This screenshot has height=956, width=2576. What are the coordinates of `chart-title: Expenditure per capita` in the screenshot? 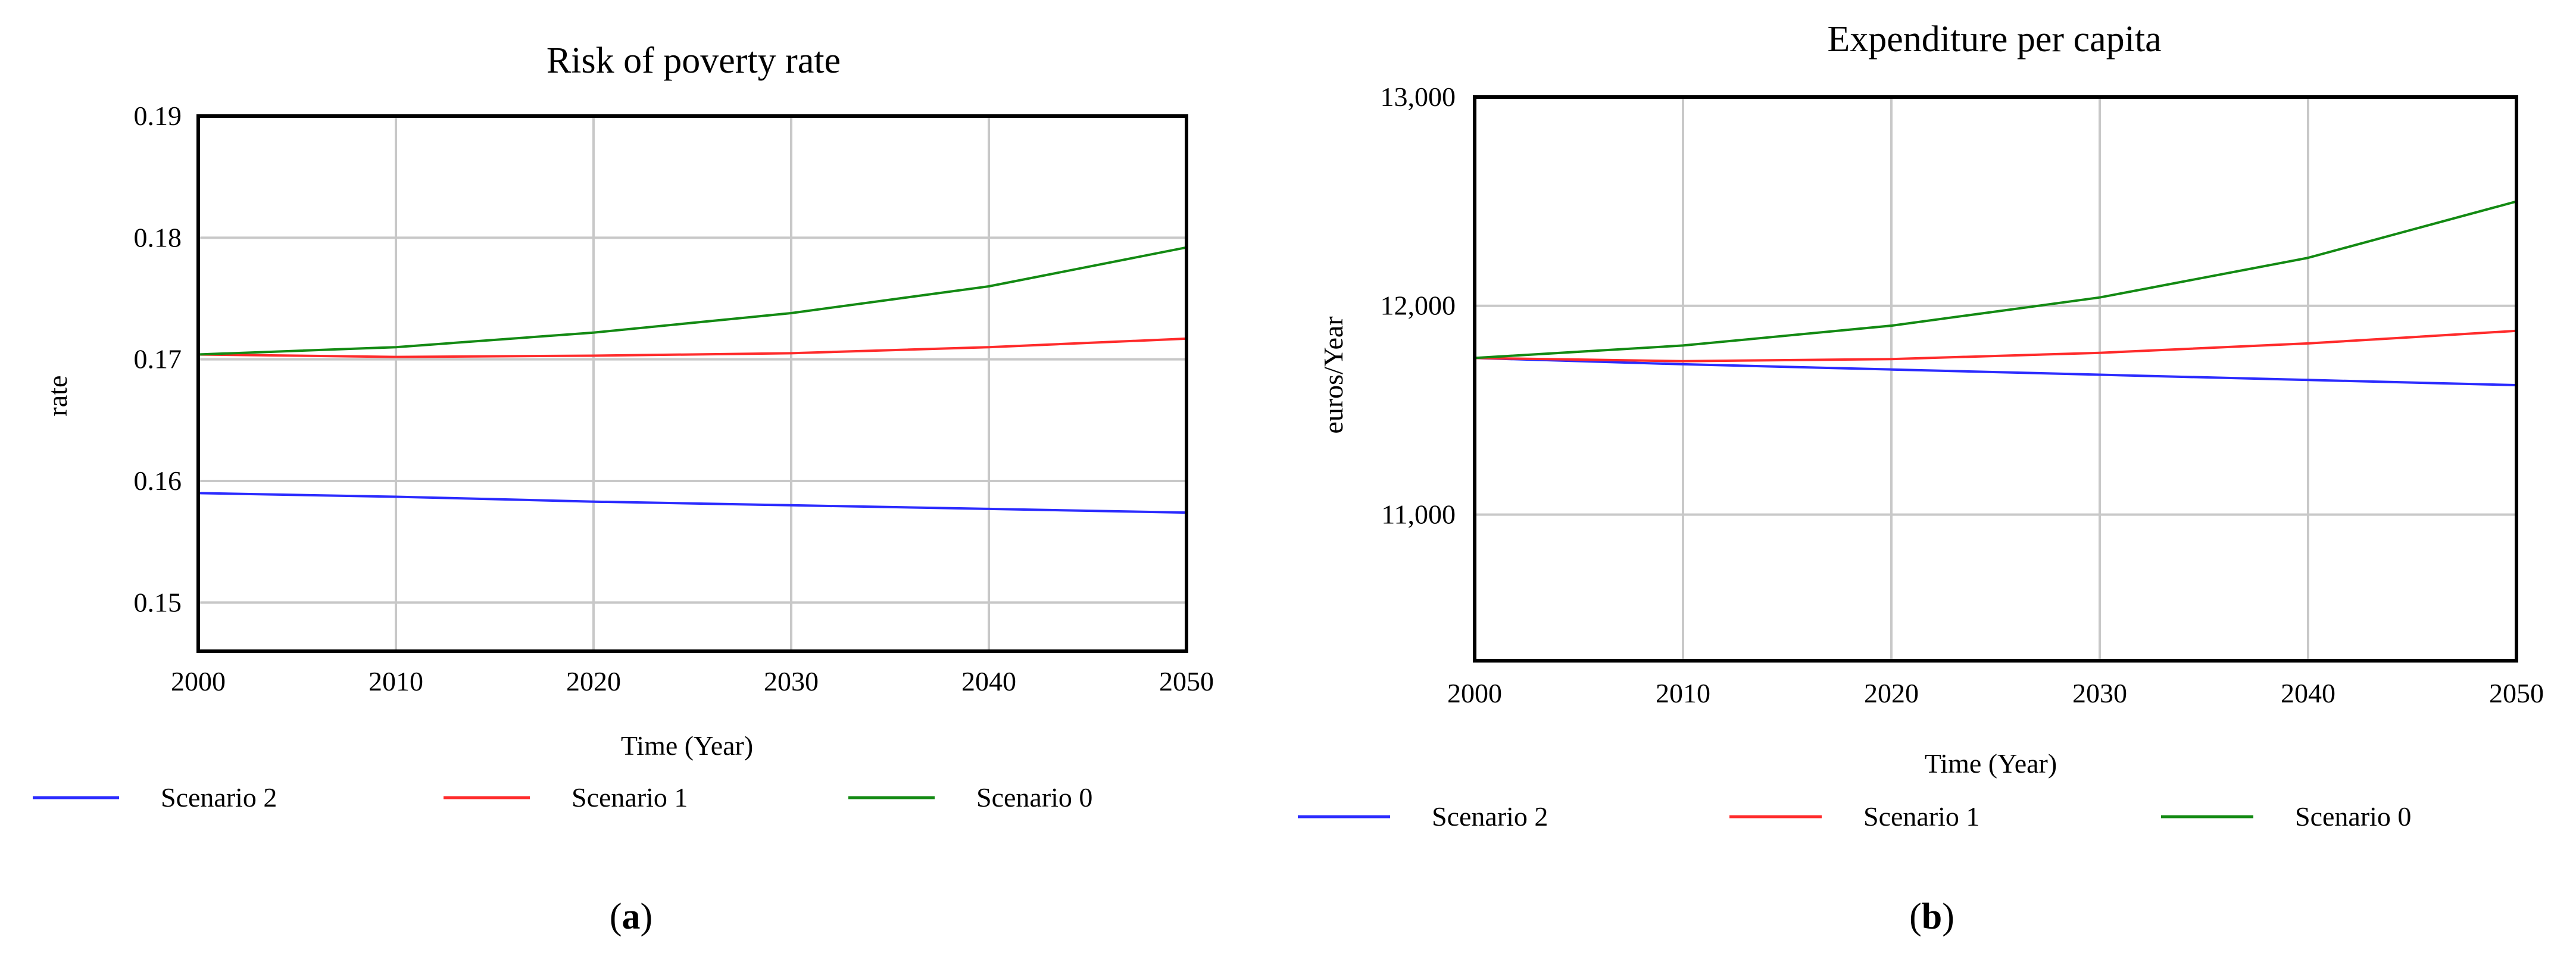 It's located at (1994, 39).